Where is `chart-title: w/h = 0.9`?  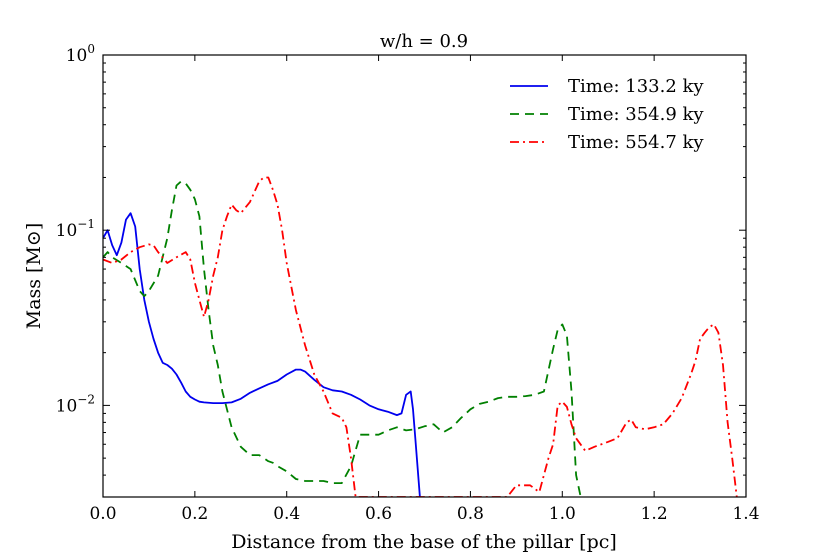 chart-title: w/h = 0.9 is located at coordinates (424, 41).